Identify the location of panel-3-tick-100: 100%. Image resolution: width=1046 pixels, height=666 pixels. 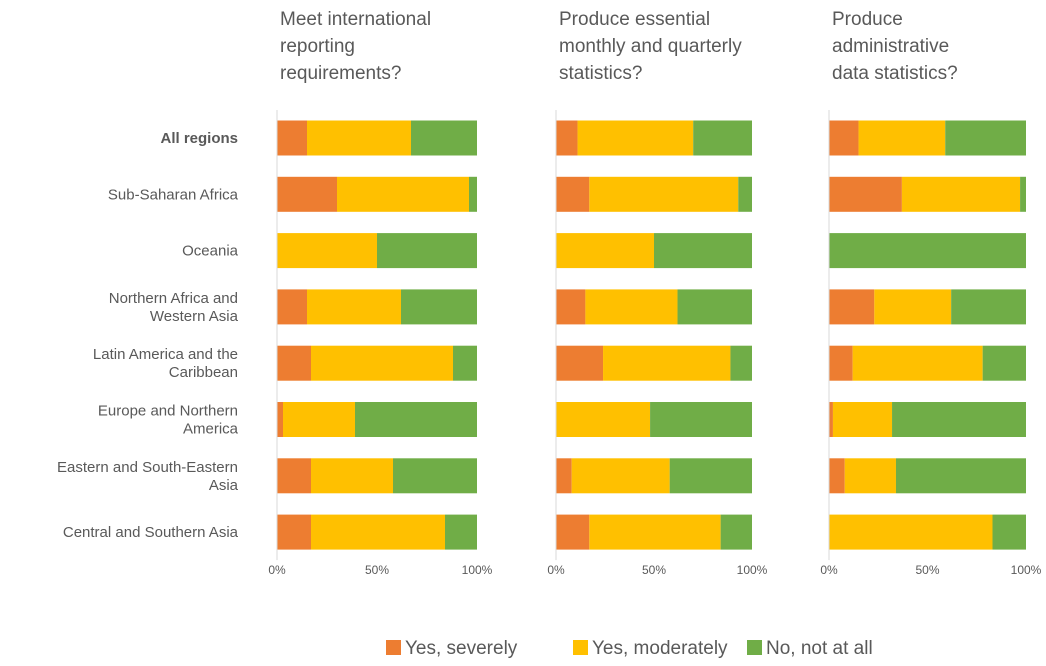
(1026, 570).